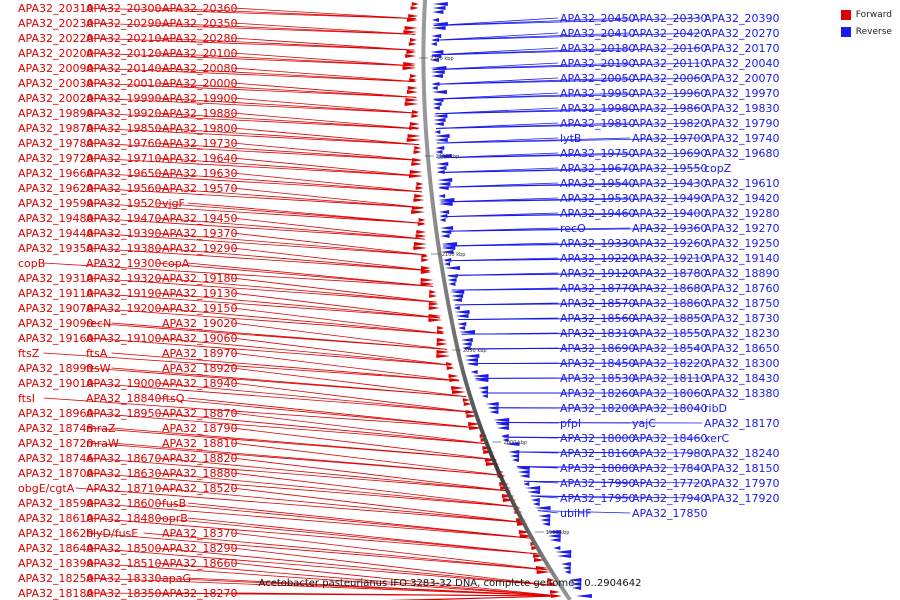 The image size is (900, 600). I want to click on forward-gene-label: recN, so click(98, 323).